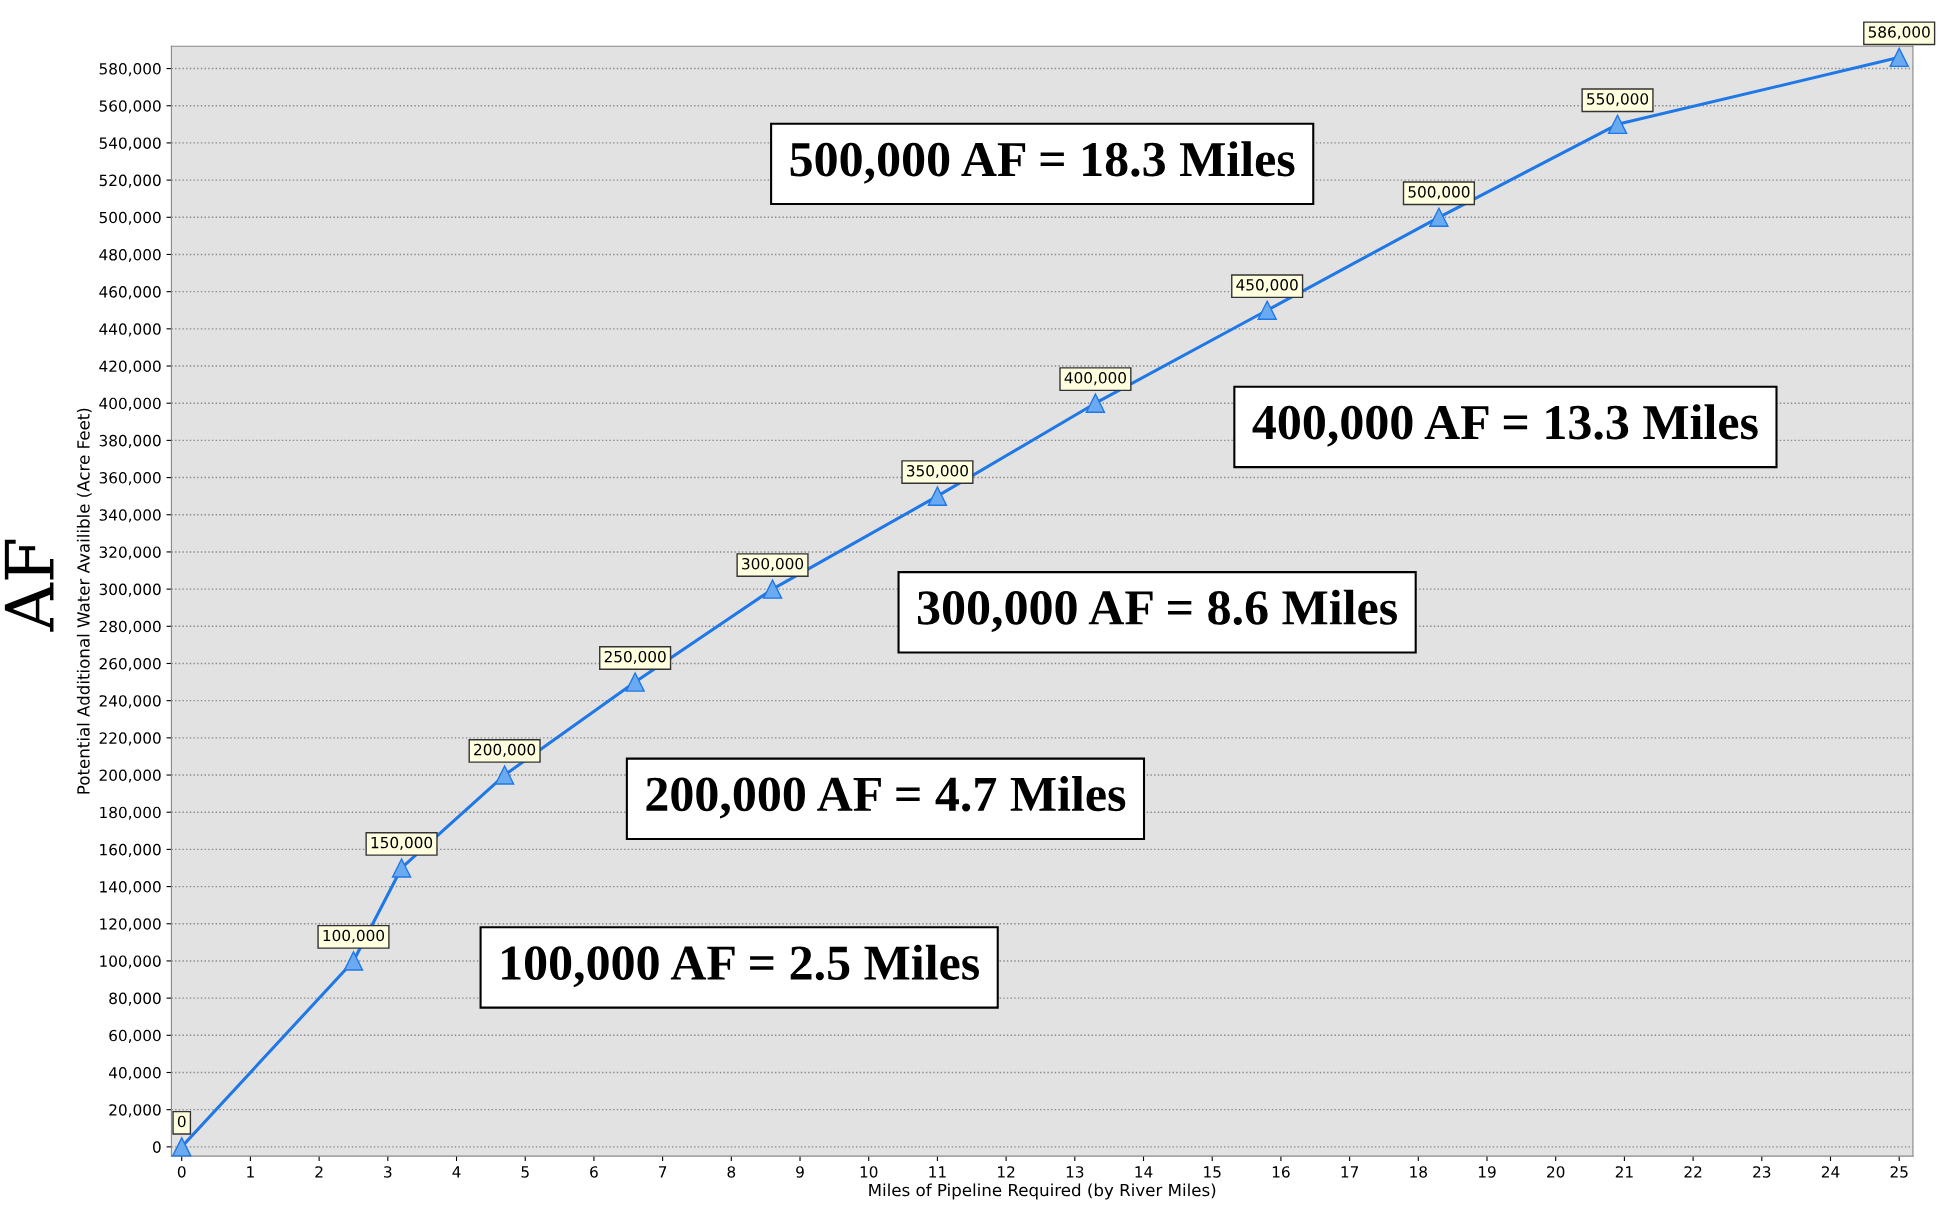 This screenshot has height=1217, width=1948. Describe the element at coordinates (130, 479) in the screenshot. I see `y-tick-label: 360,000` at that location.